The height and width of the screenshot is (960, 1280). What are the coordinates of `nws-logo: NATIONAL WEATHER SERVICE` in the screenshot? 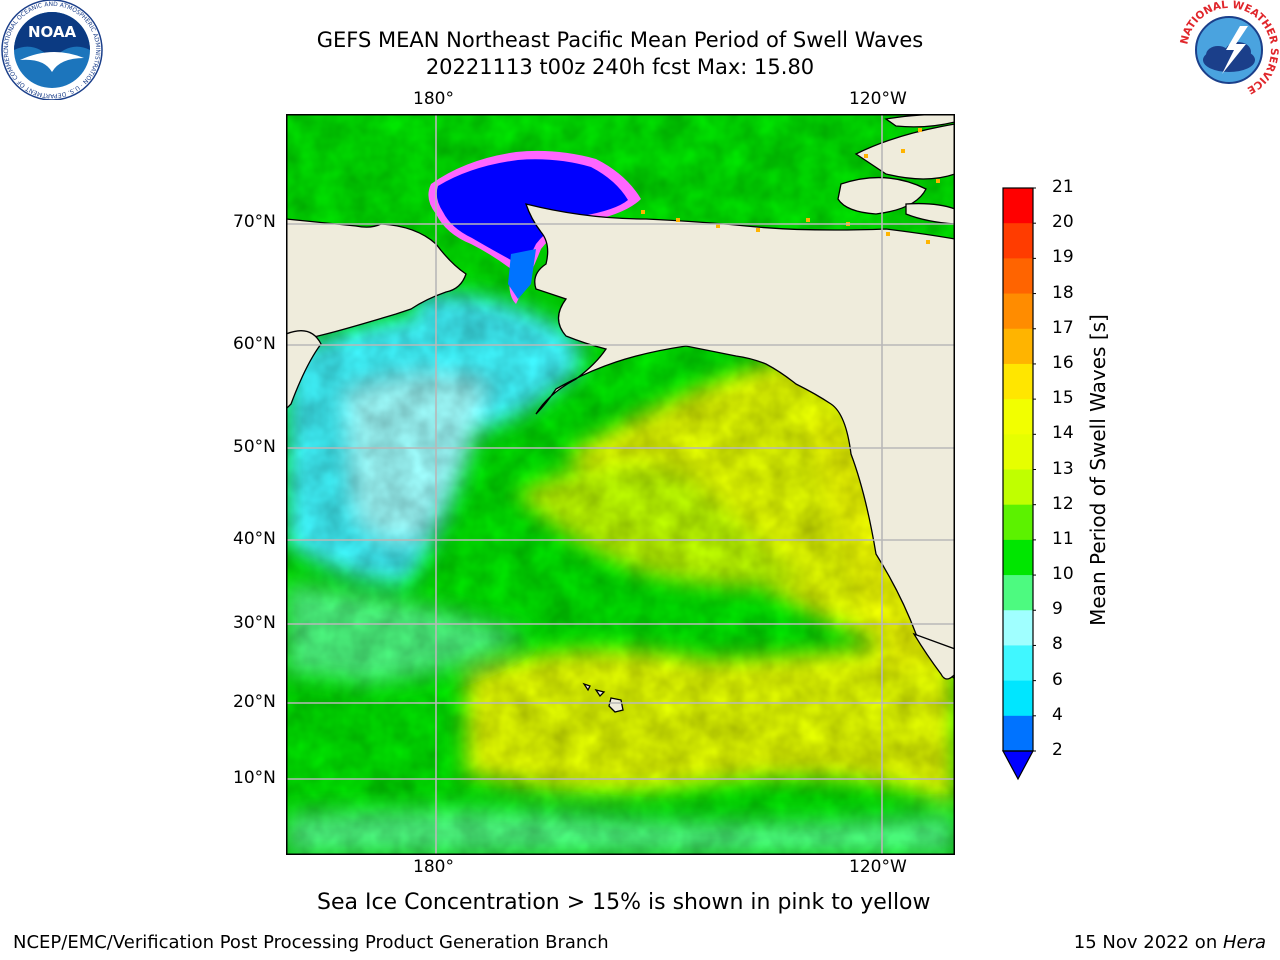 It's located at (1229, 49).